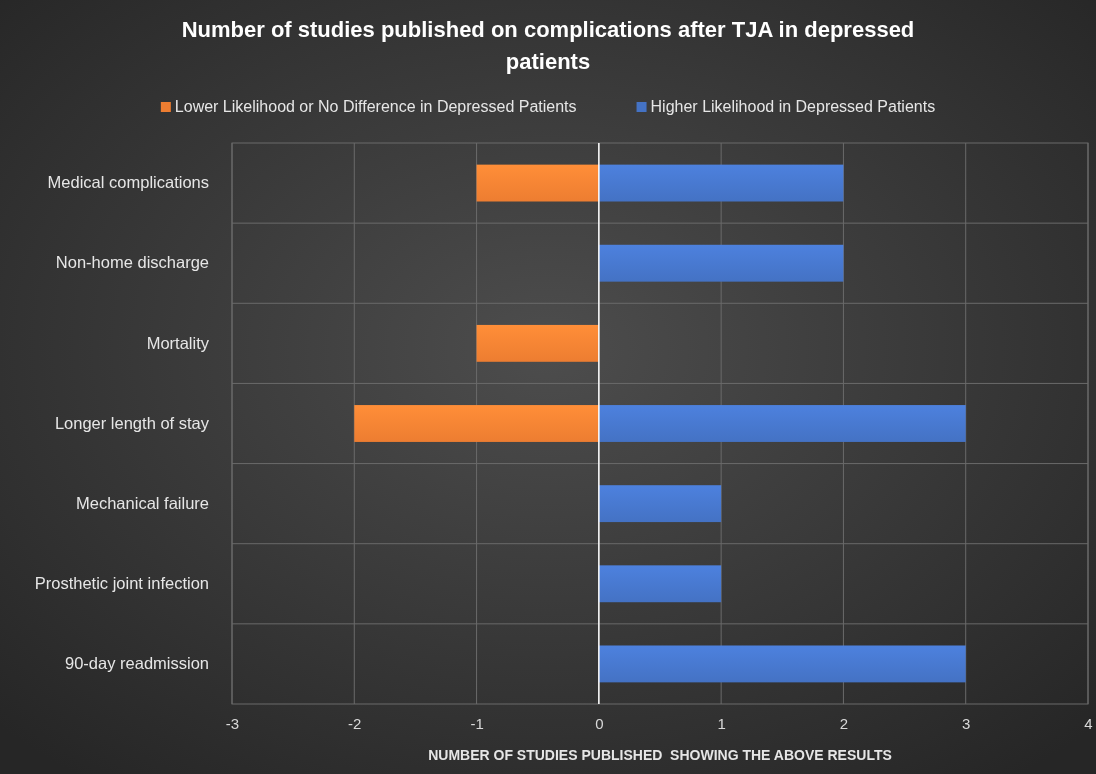  Describe the element at coordinates (793, 106) in the screenshot. I see `legend-label: Higher Likelihood in Depressed Patients` at that location.